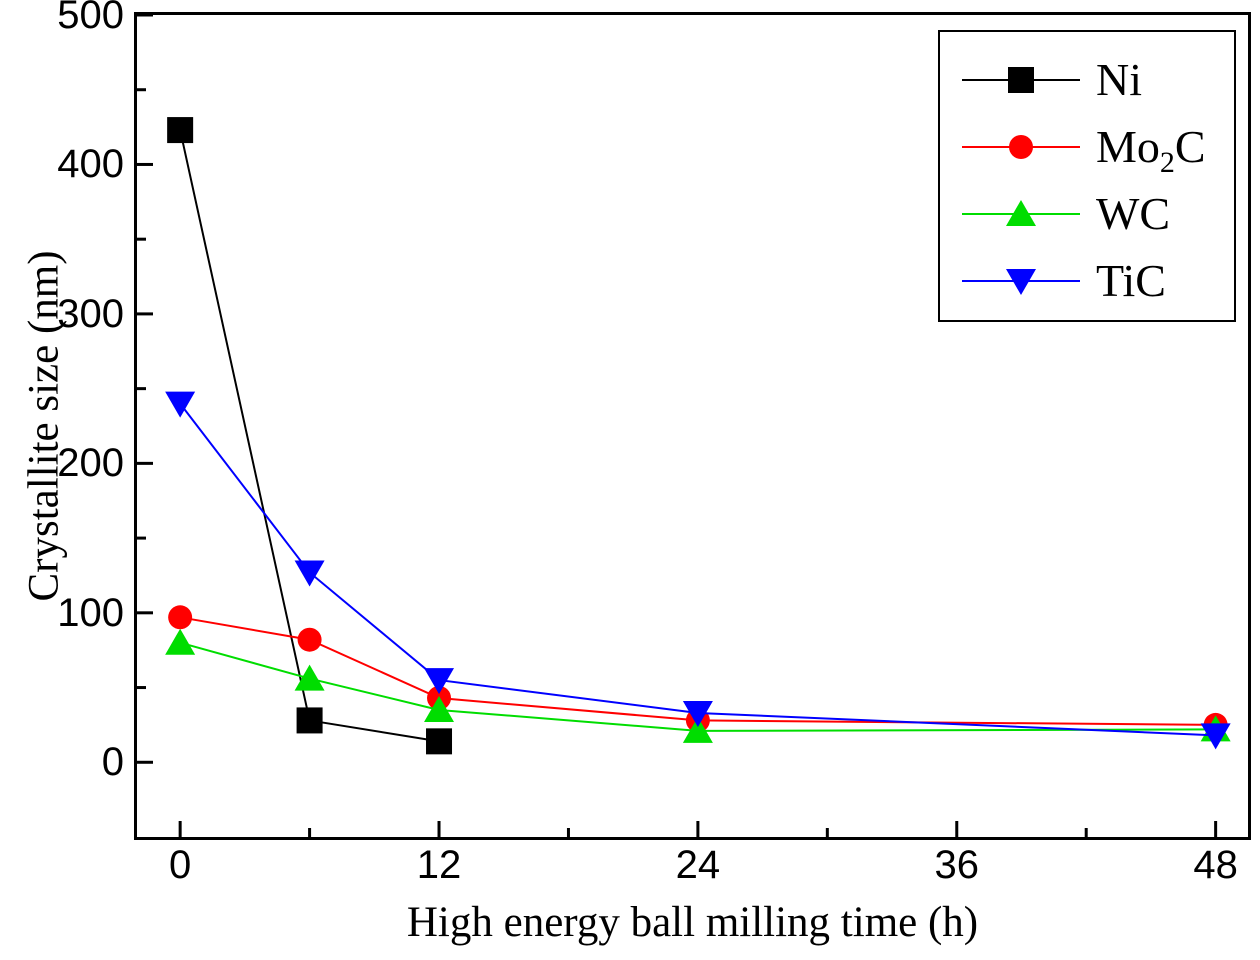 Image resolution: width=1260 pixels, height=960 pixels. I want to click on x-tick-label-24: 24, so click(698, 865).